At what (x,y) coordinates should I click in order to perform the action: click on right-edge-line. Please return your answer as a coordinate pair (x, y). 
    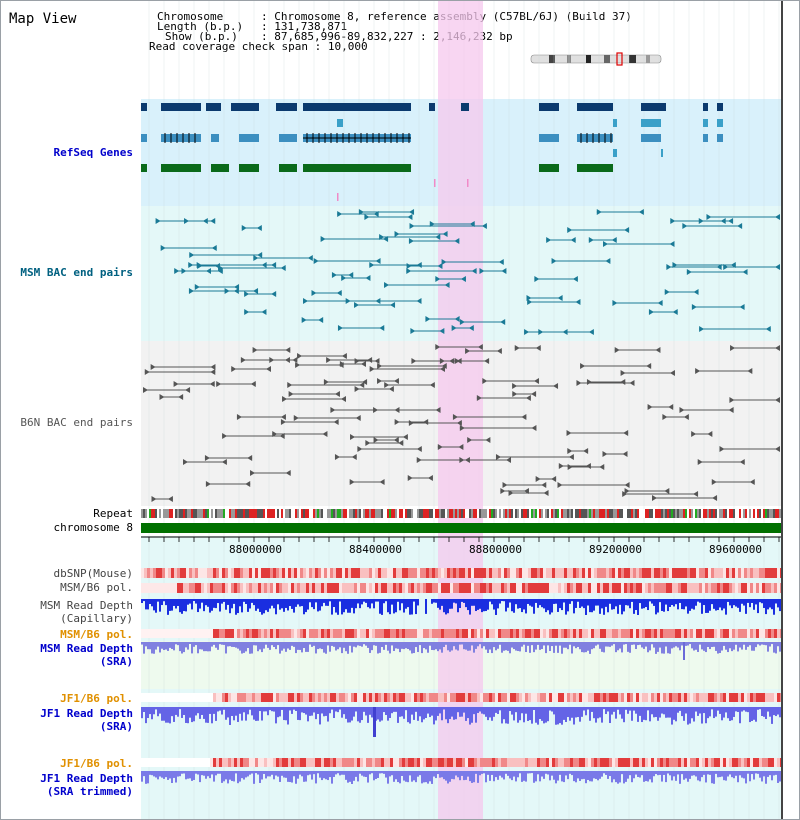
    Looking at the image, I should click on (782, 410).